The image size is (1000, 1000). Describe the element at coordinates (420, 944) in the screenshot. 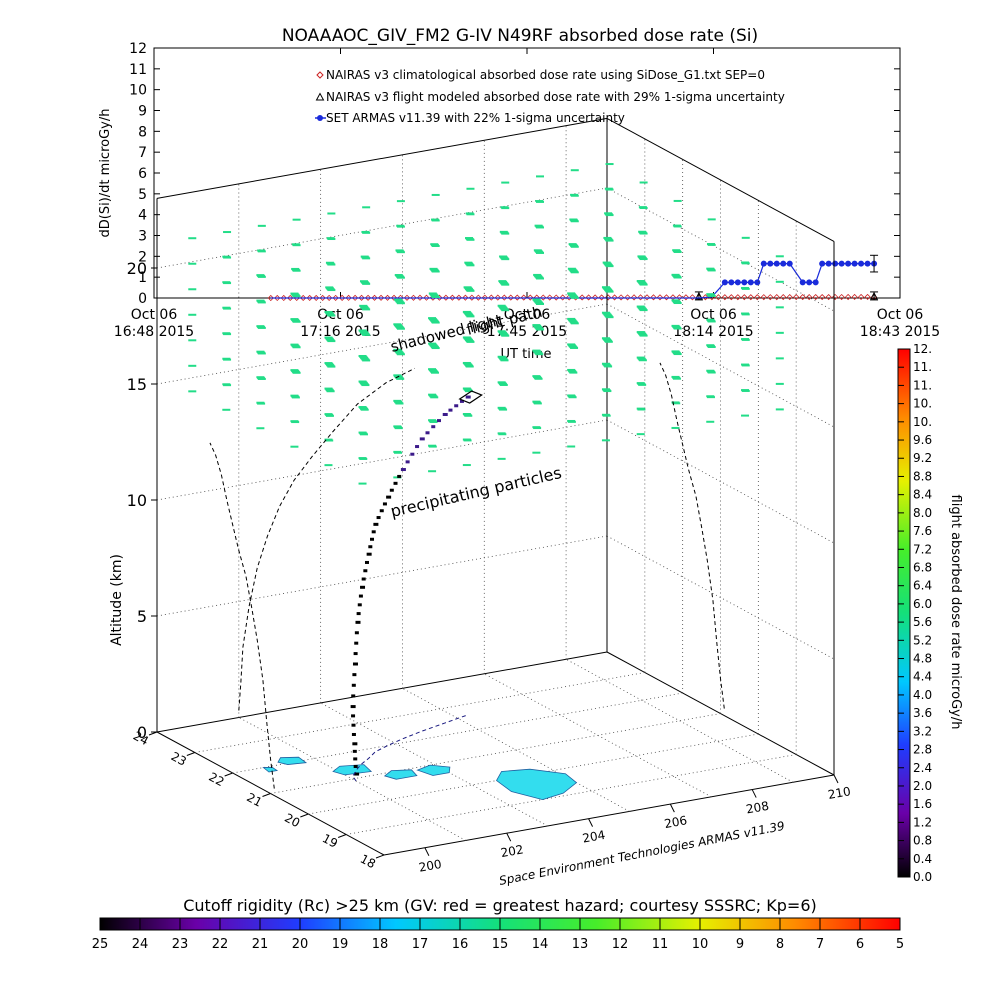

I see `rigidity-tick-label: 17` at that location.